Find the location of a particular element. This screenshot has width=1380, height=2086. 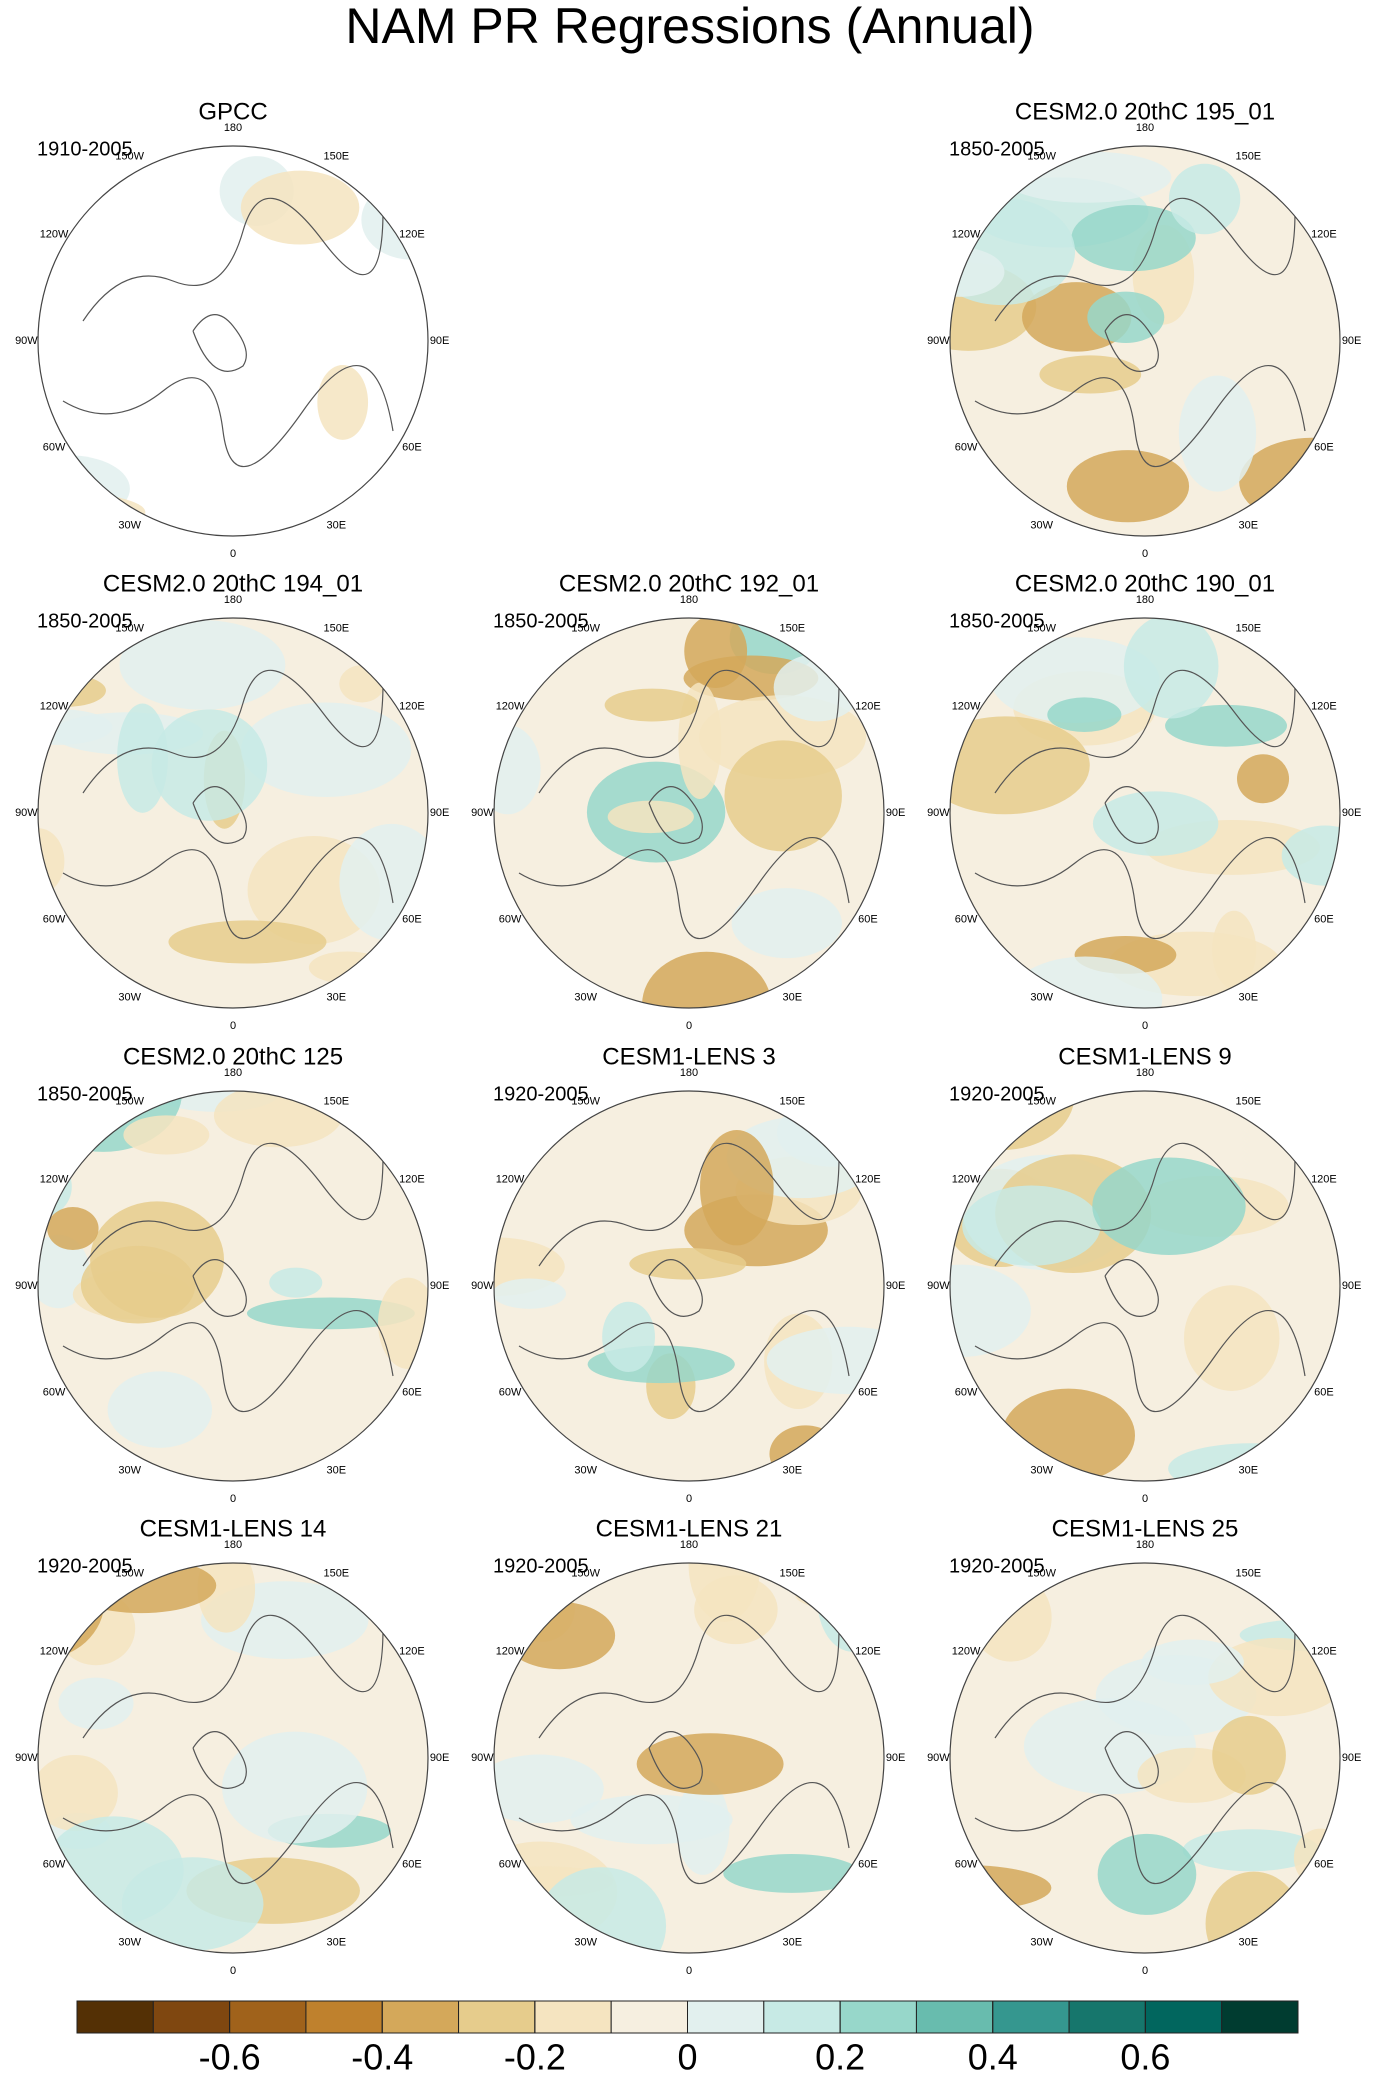

colorbar-label: 0.2 is located at coordinates (840, 2057).